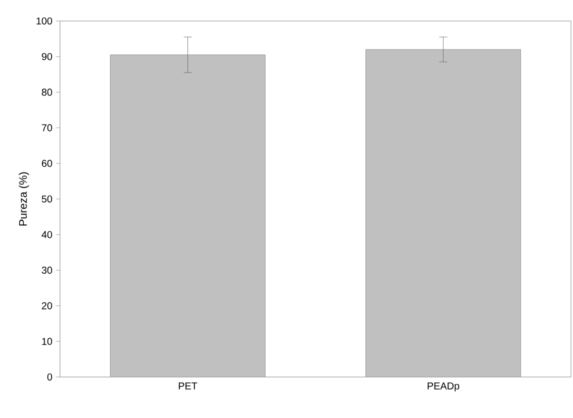 Image resolution: width=573 pixels, height=418 pixels. What do you see at coordinates (49, 377) in the screenshot?
I see `y-tick-label: 0` at bounding box center [49, 377].